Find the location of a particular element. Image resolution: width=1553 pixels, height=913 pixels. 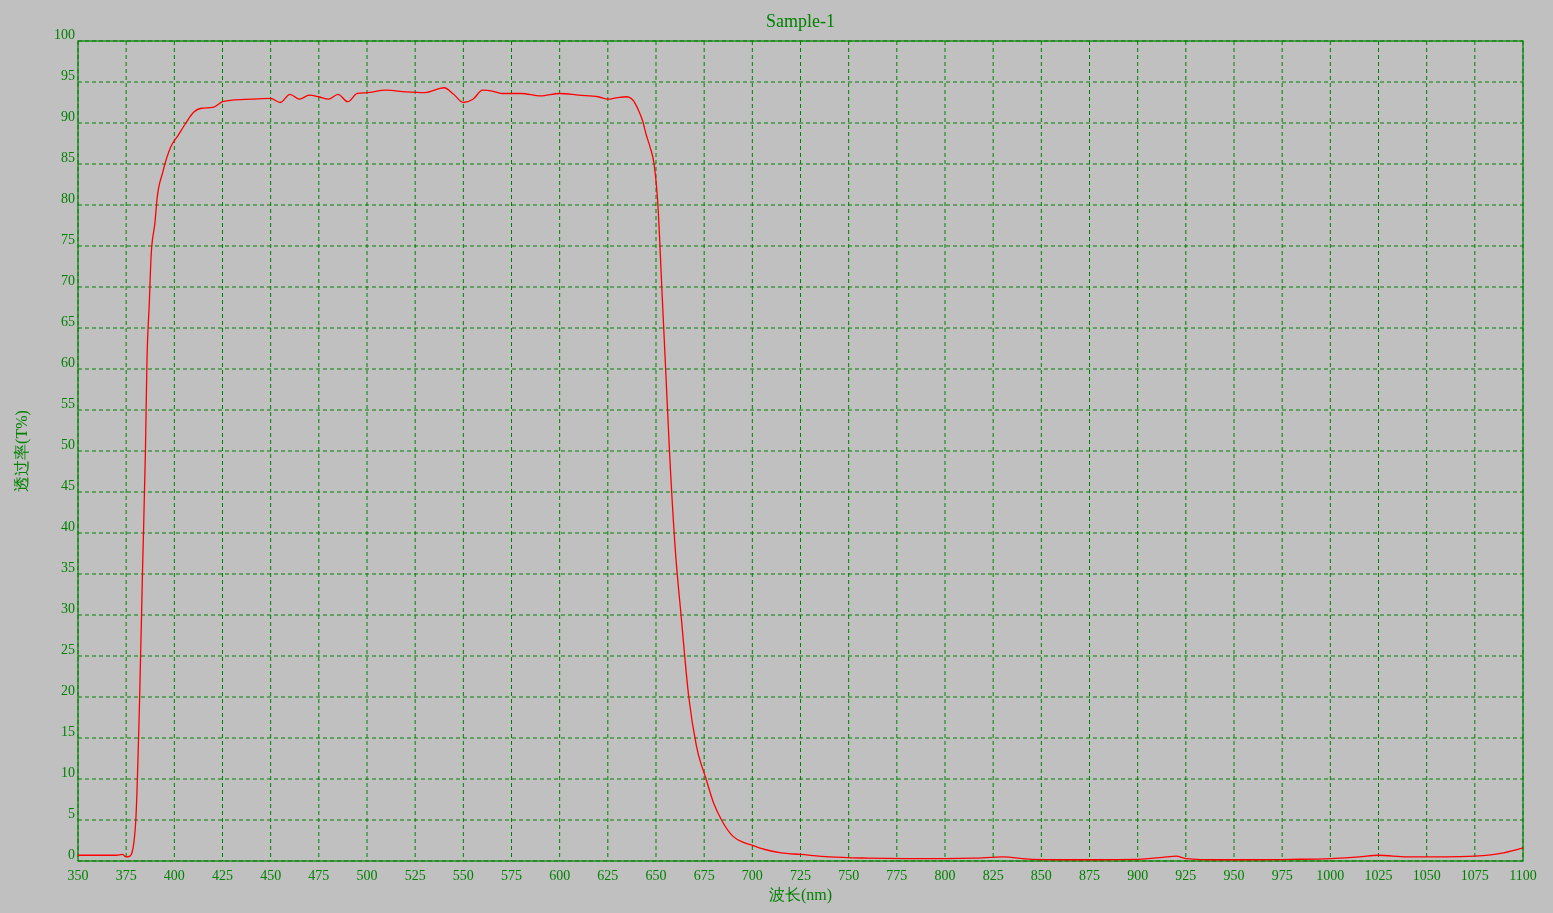

x-tick-label: 1025 is located at coordinates (1378, 875).